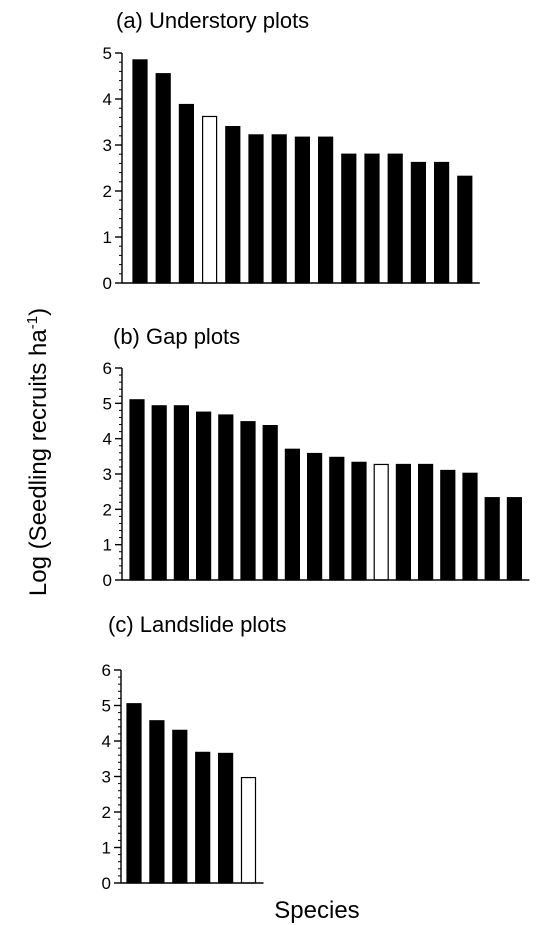 This screenshot has width=544, height=925. What do you see at coordinates (194, 752) in the screenshot?
I see `panel-c-landslide: (c) Landslide plots 0 1 2 3 4 5 6` at bounding box center [194, 752].